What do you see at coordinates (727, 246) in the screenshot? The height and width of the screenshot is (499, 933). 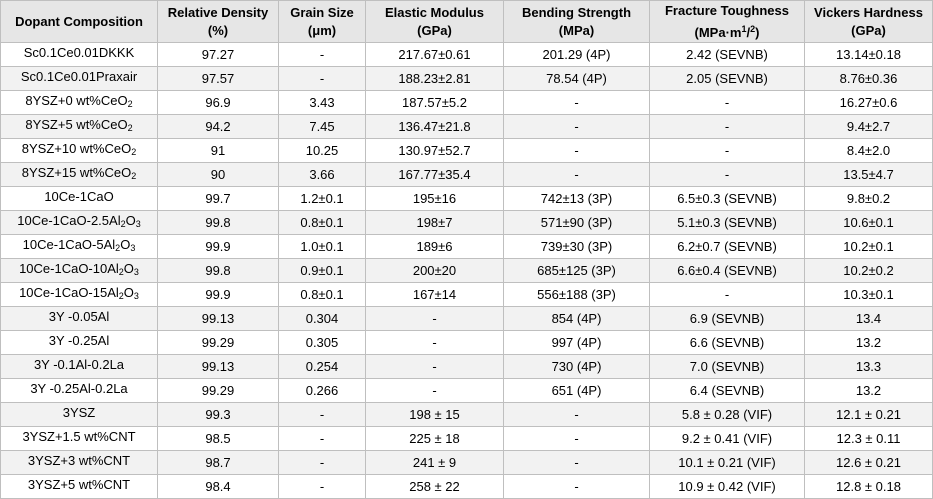 I see `fracture-toughness-cell: 6.2±0.7 (SEVNB)` at bounding box center [727, 246].